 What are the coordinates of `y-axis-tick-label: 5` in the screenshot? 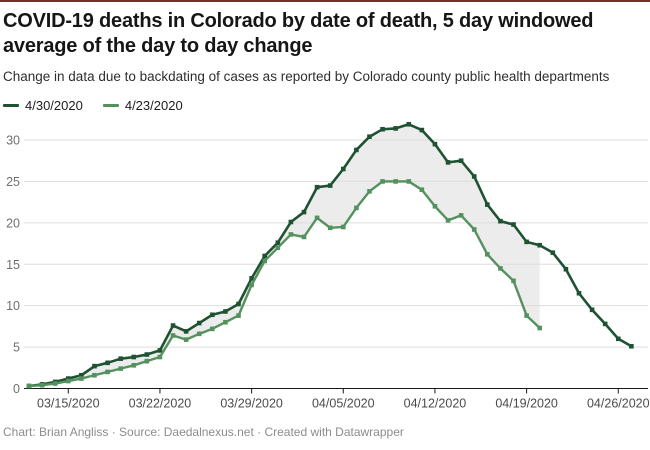 It's located at (16, 348).